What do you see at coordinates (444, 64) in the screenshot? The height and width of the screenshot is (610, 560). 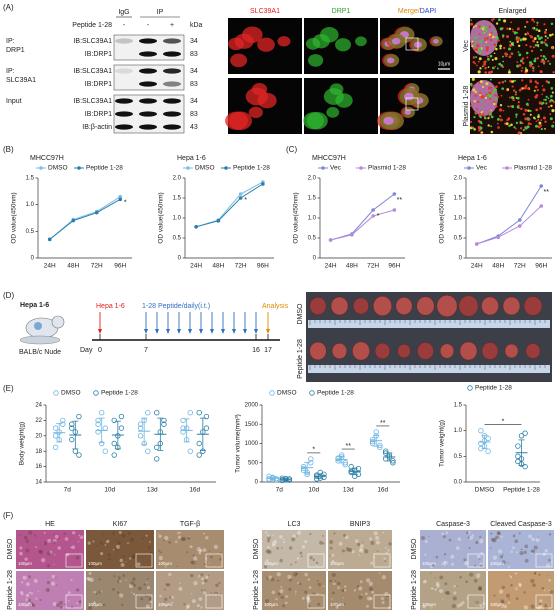 I see `scale-label: 10μm` at bounding box center [444, 64].